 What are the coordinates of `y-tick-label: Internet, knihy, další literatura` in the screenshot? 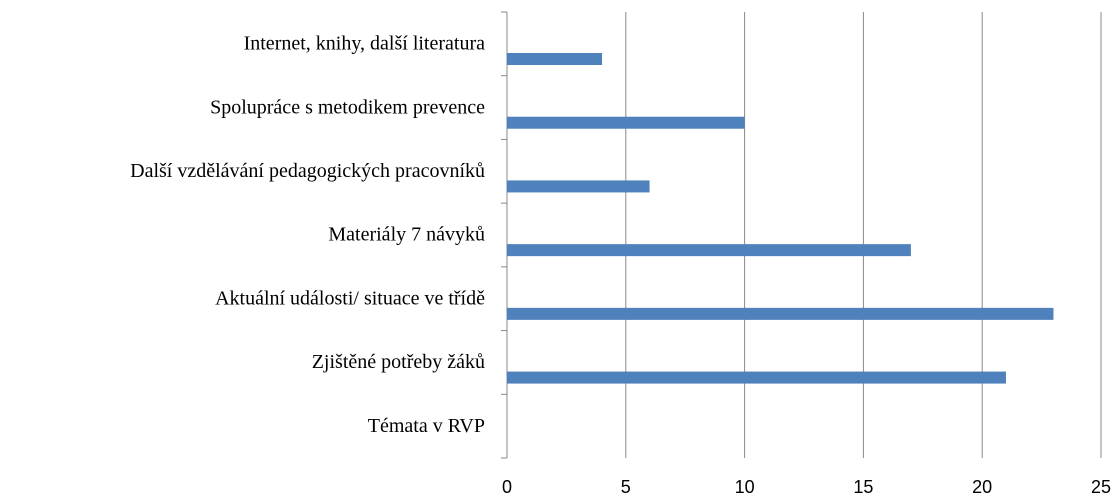 It's located at (365, 44).